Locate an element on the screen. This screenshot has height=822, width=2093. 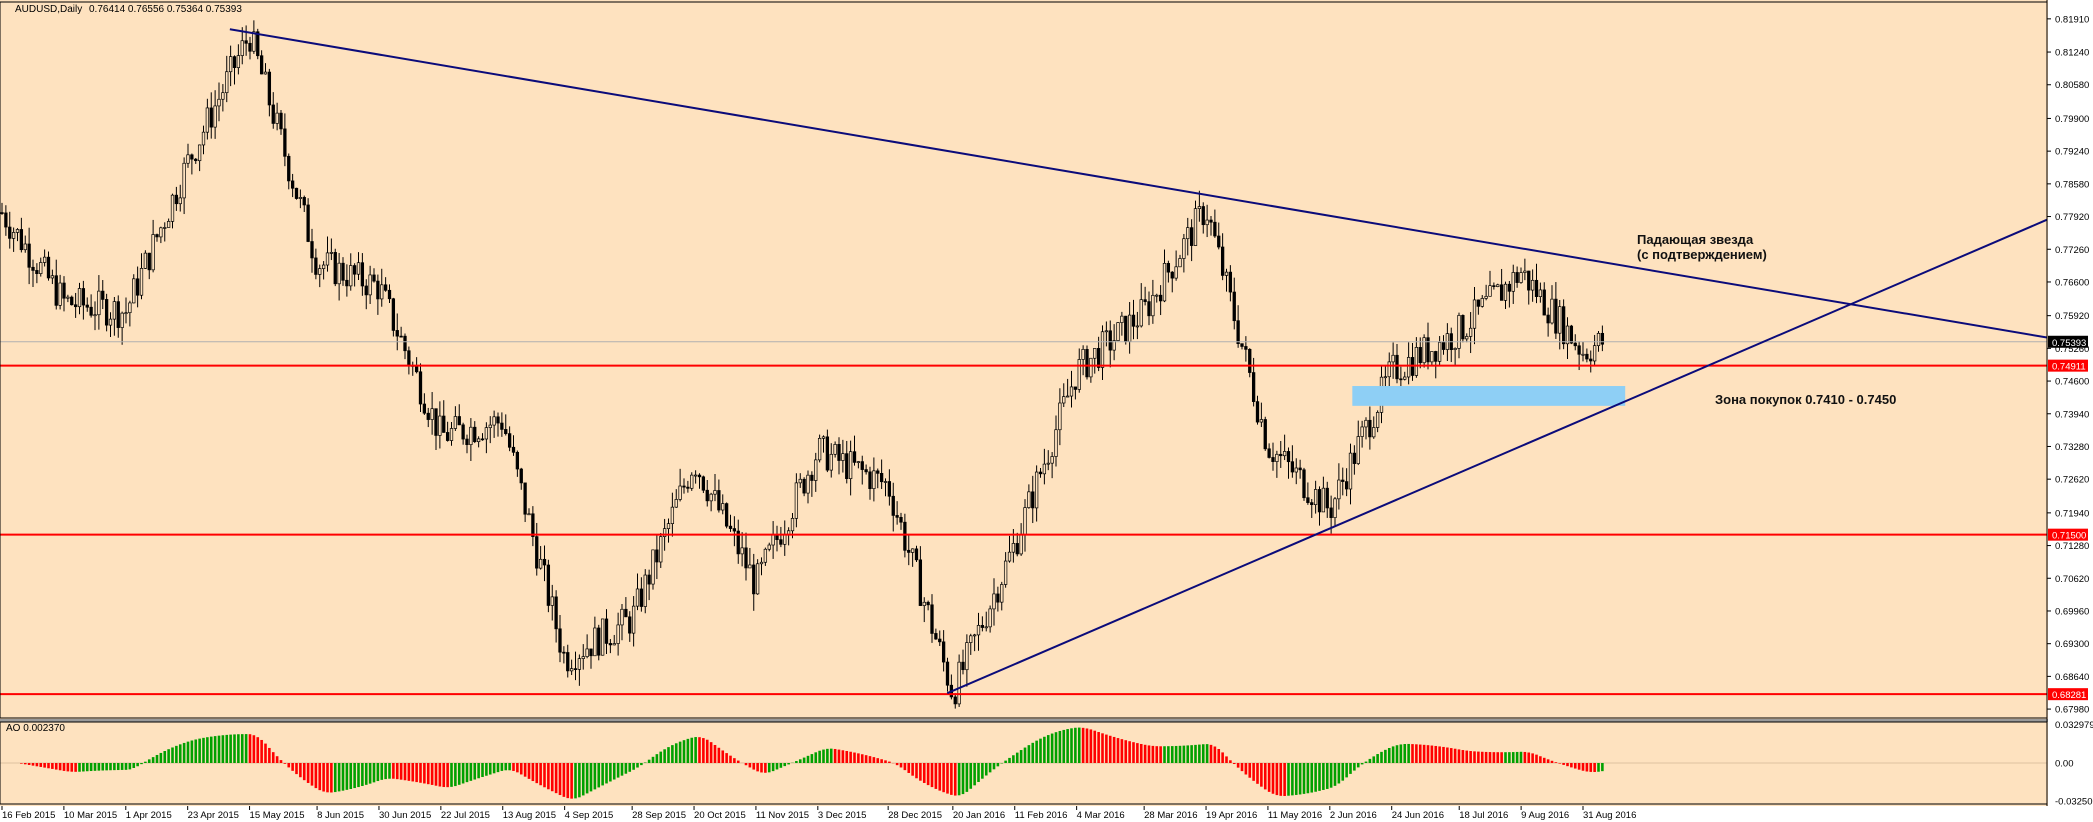
x-tick-label: 23 Apr 2015 is located at coordinates (213, 815).